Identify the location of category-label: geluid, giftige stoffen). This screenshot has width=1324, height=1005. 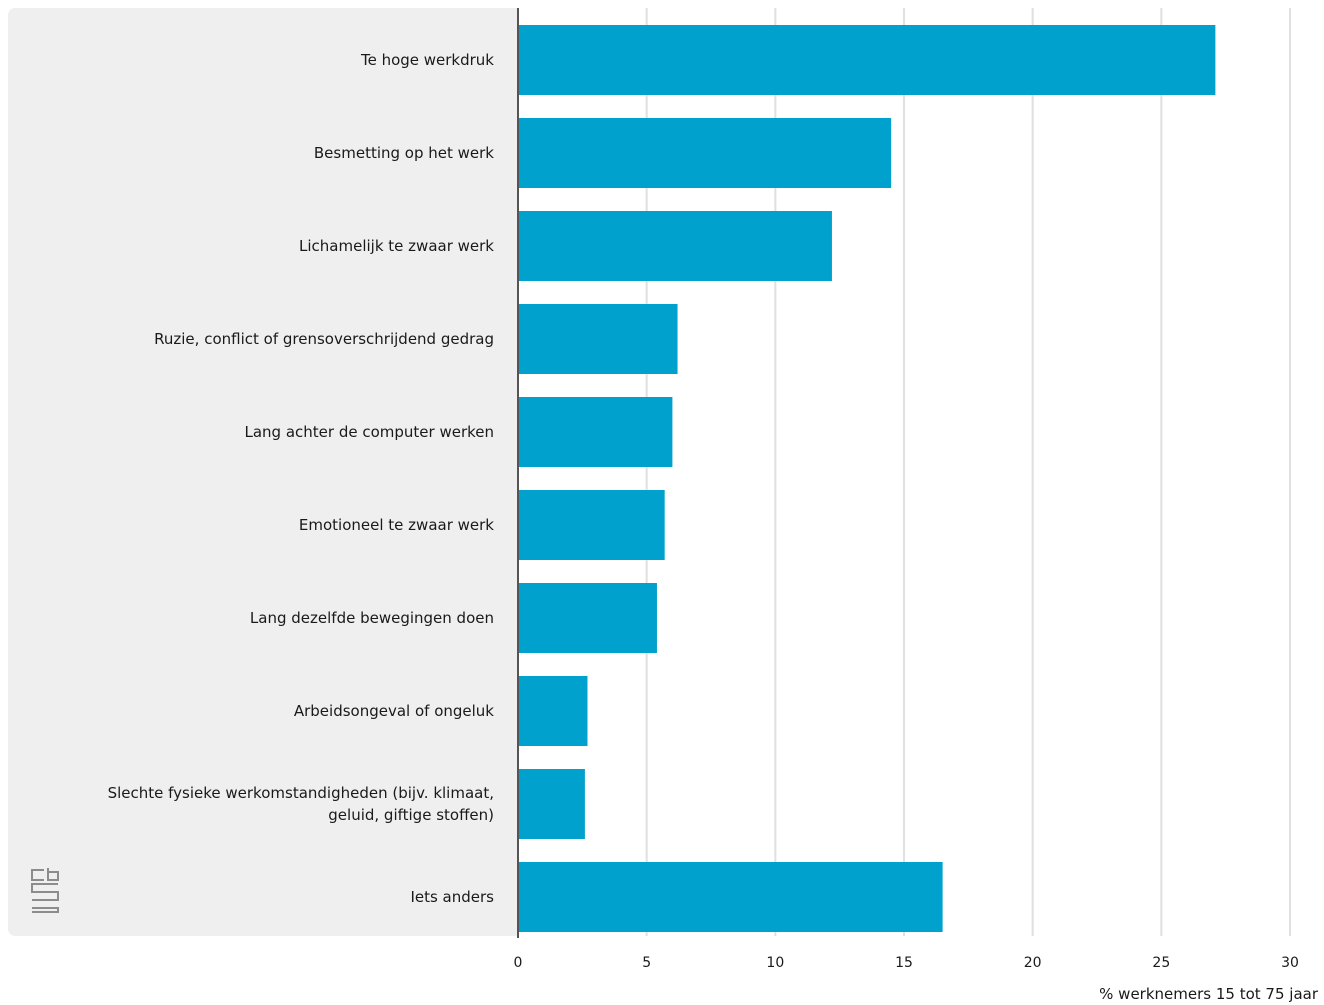
(411, 815).